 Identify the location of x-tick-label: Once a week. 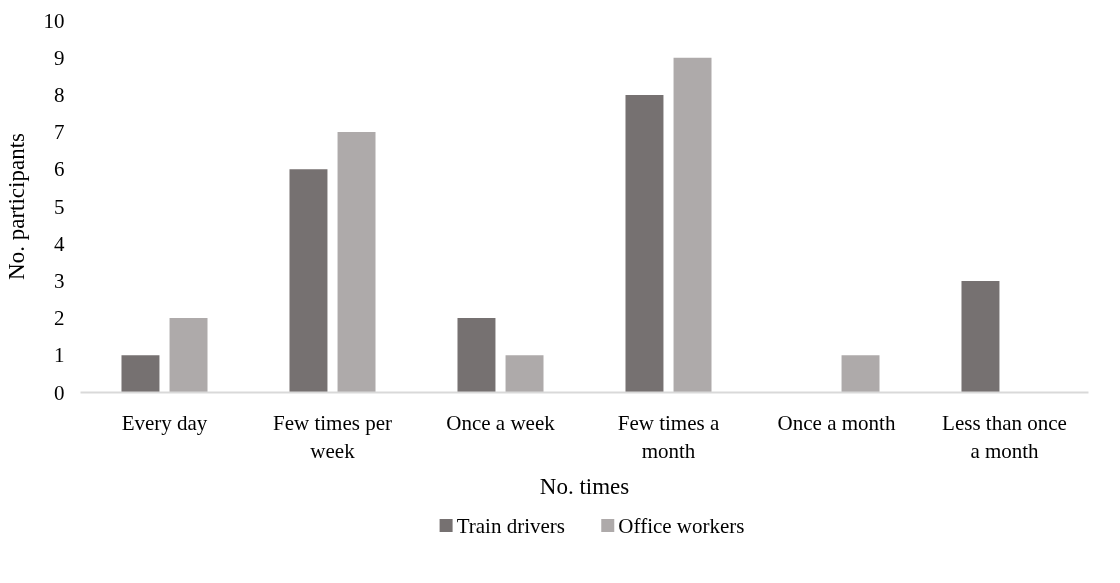
(501, 422).